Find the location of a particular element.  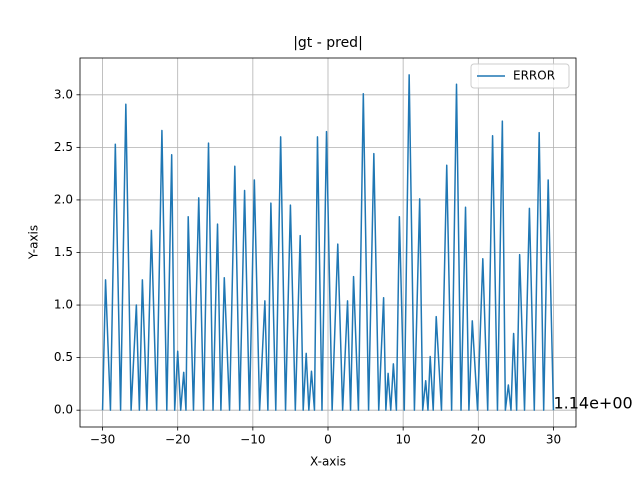

legend-label: ERROR is located at coordinates (534, 76).